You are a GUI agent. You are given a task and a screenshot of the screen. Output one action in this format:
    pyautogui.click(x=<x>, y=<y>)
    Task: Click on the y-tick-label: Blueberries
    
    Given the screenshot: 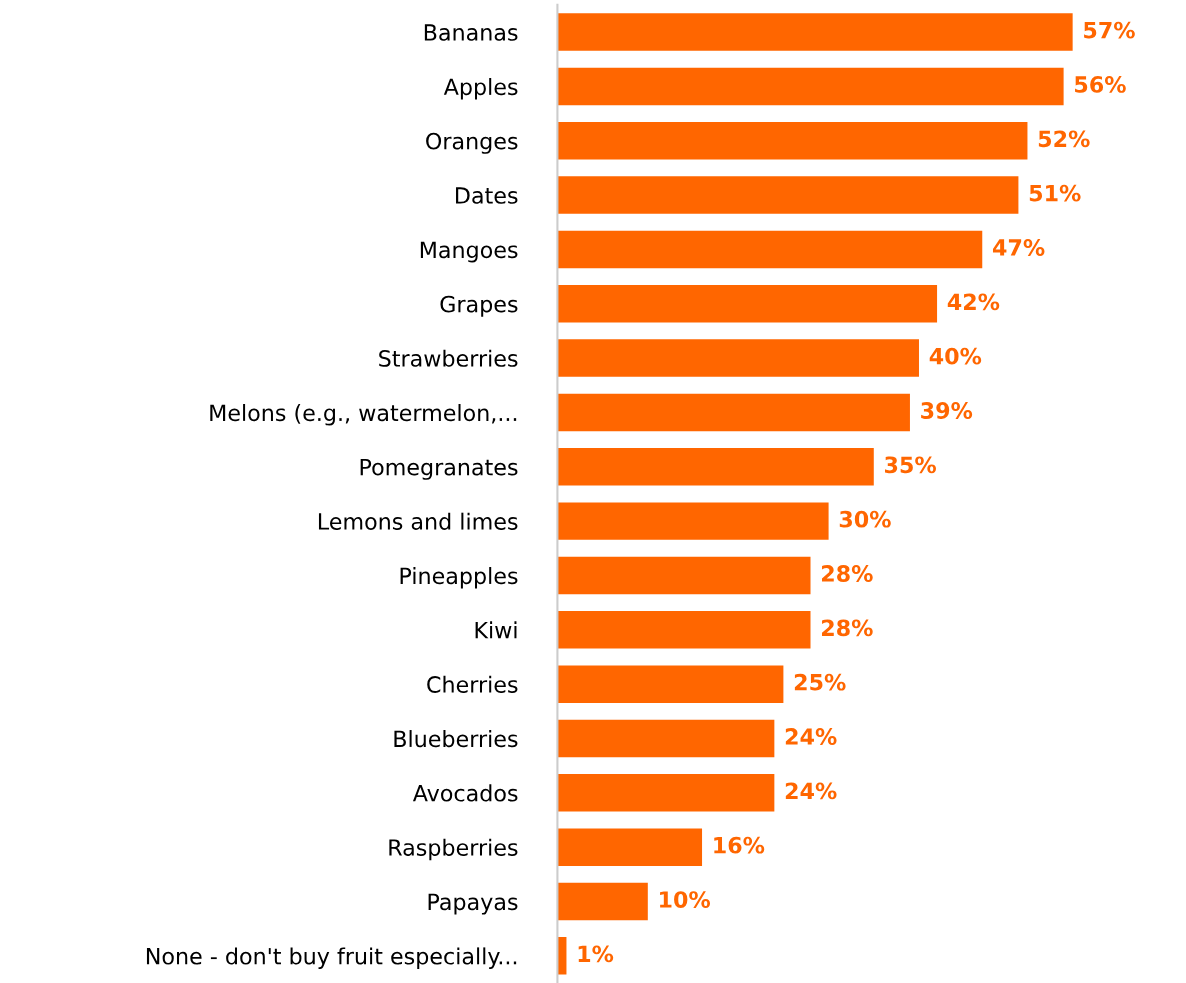 What is the action you would take?
    pyautogui.click(x=456, y=739)
    